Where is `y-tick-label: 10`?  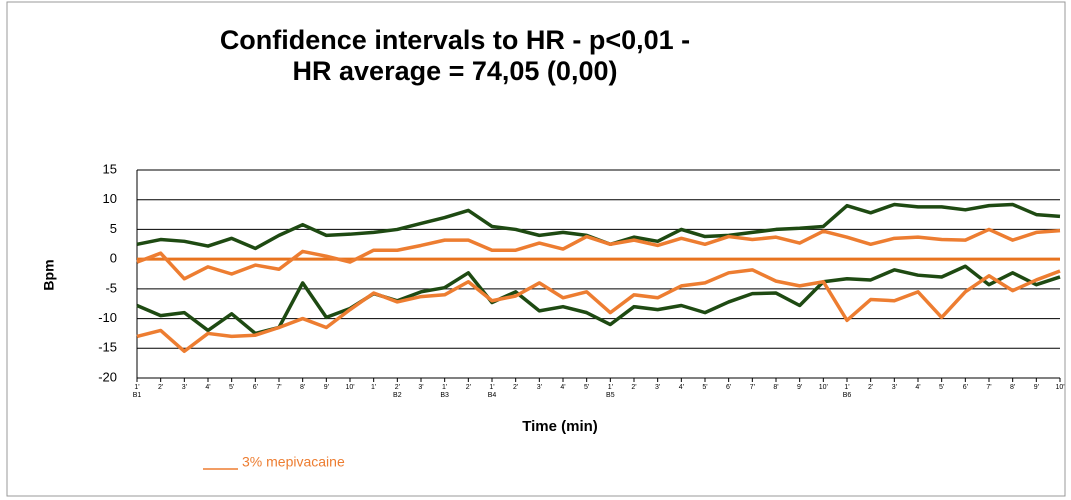 y-tick-label: 10 is located at coordinates (110, 198).